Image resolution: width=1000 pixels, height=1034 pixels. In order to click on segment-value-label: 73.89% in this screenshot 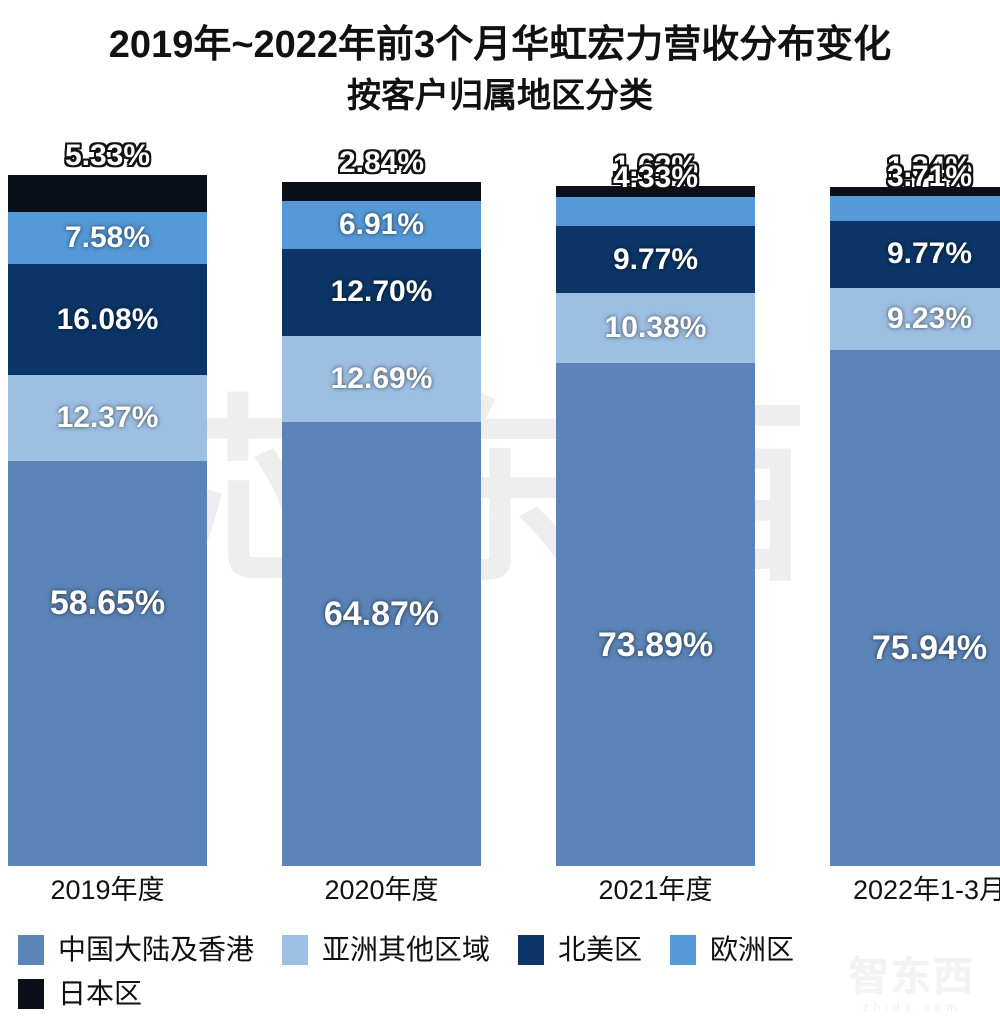, I will do `click(655, 644)`.